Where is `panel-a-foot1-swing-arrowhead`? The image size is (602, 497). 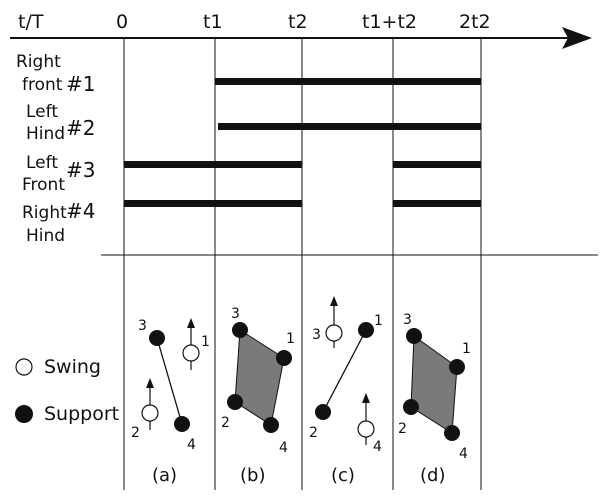
panel-a-foot1-swing-arrowhead is located at coordinates (191, 323).